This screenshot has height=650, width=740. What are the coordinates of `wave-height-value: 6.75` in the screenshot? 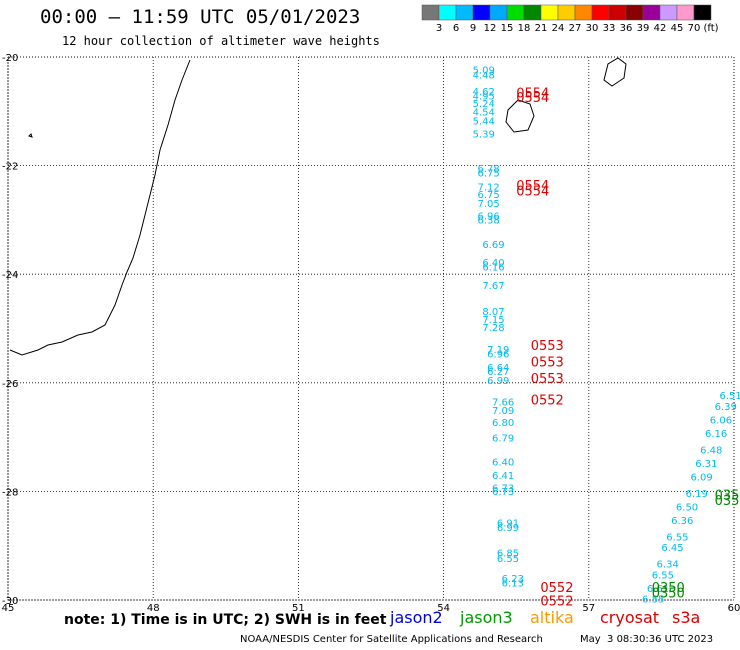 It's located at (488, 195).